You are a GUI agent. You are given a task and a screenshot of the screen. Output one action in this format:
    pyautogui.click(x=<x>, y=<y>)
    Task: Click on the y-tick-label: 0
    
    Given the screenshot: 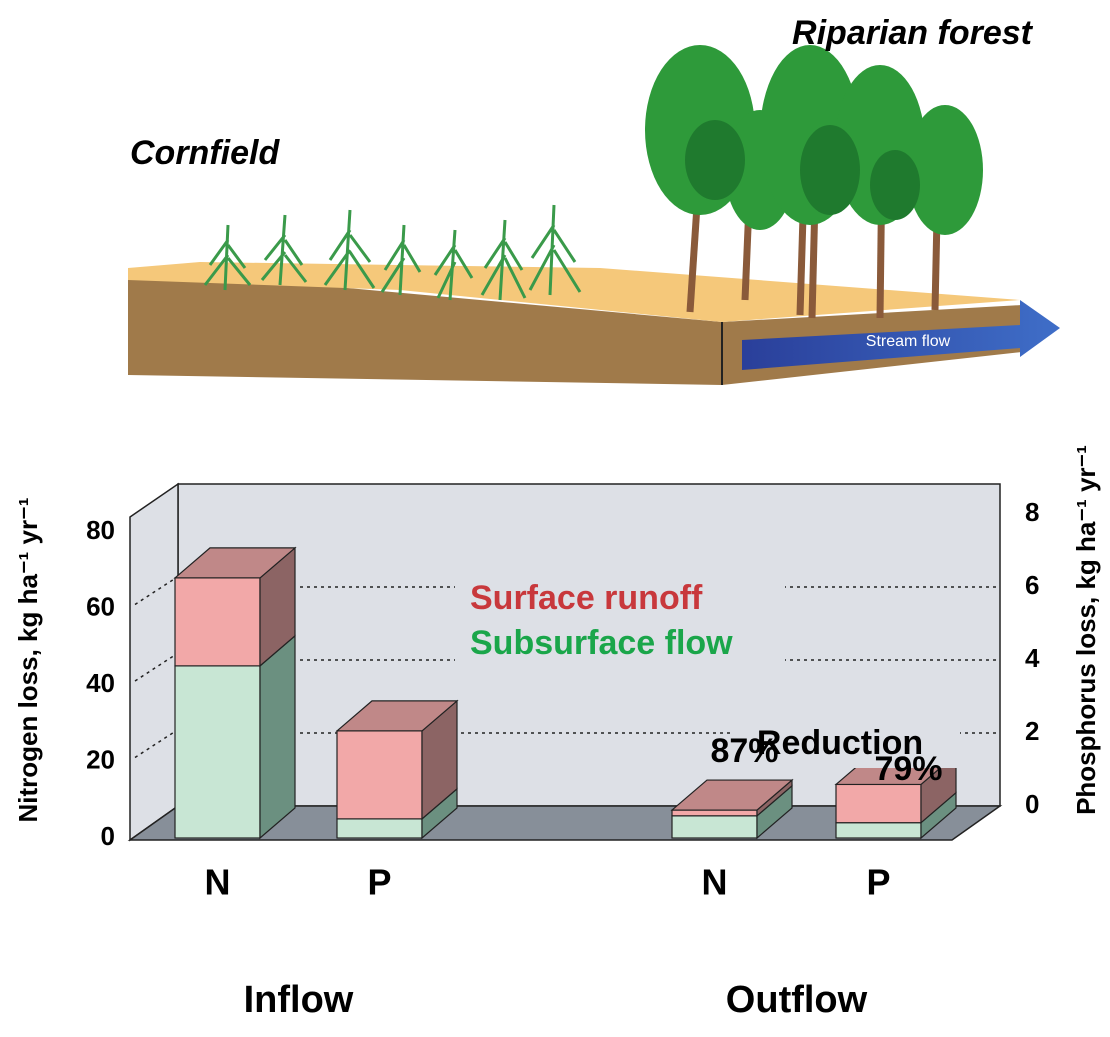 What is the action you would take?
    pyautogui.click(x=108, y=836)
    